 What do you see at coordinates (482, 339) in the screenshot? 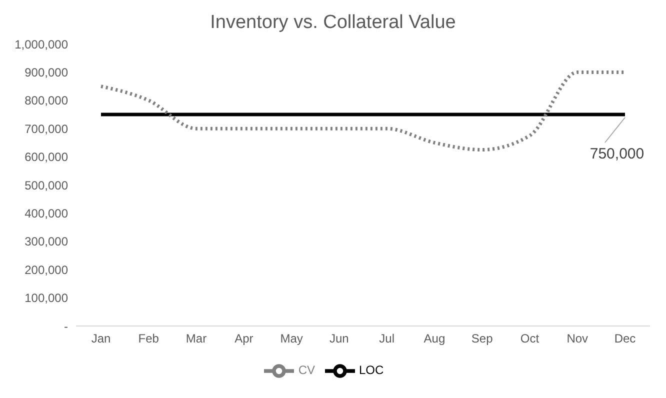
I see `x-tick-label: Sep` at bounding box center [482, 339].